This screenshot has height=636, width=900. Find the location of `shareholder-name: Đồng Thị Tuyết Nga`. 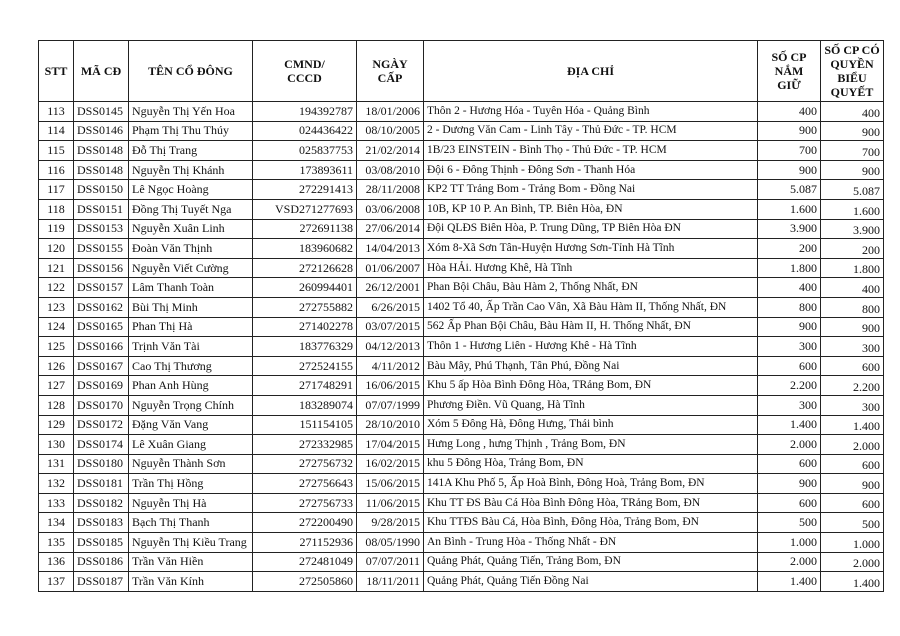

shareholder-name: Đồng Thị Tuyết Nga is located at coordinates (190, 209).